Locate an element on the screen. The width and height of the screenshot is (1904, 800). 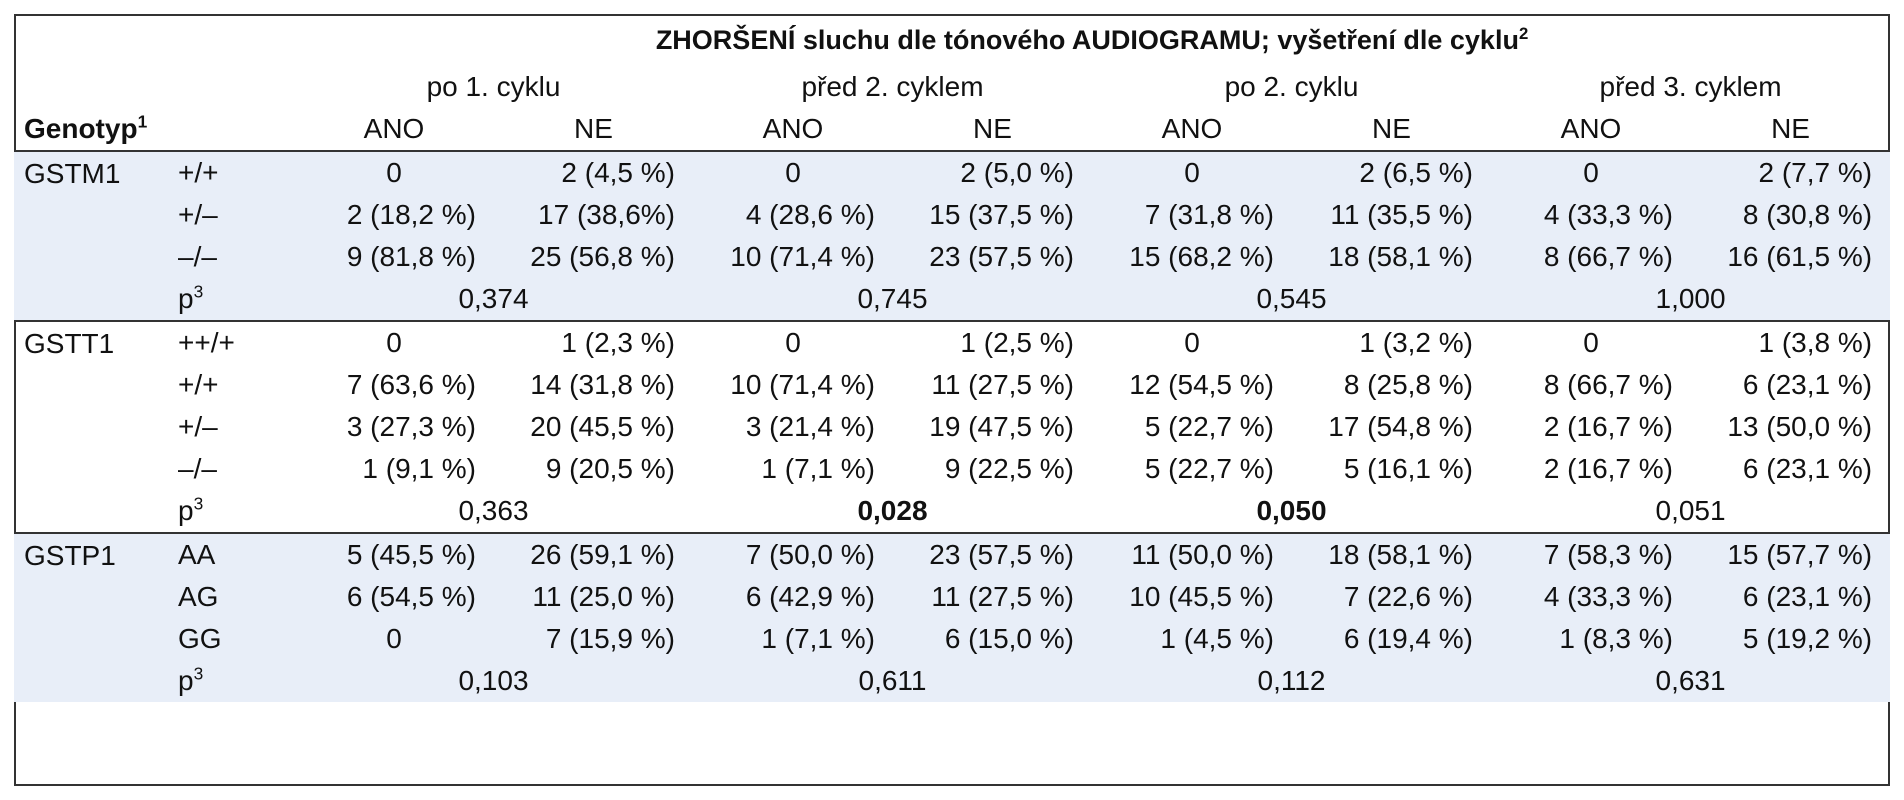
p-value: 0,374 is located at coordinates (493, 299).